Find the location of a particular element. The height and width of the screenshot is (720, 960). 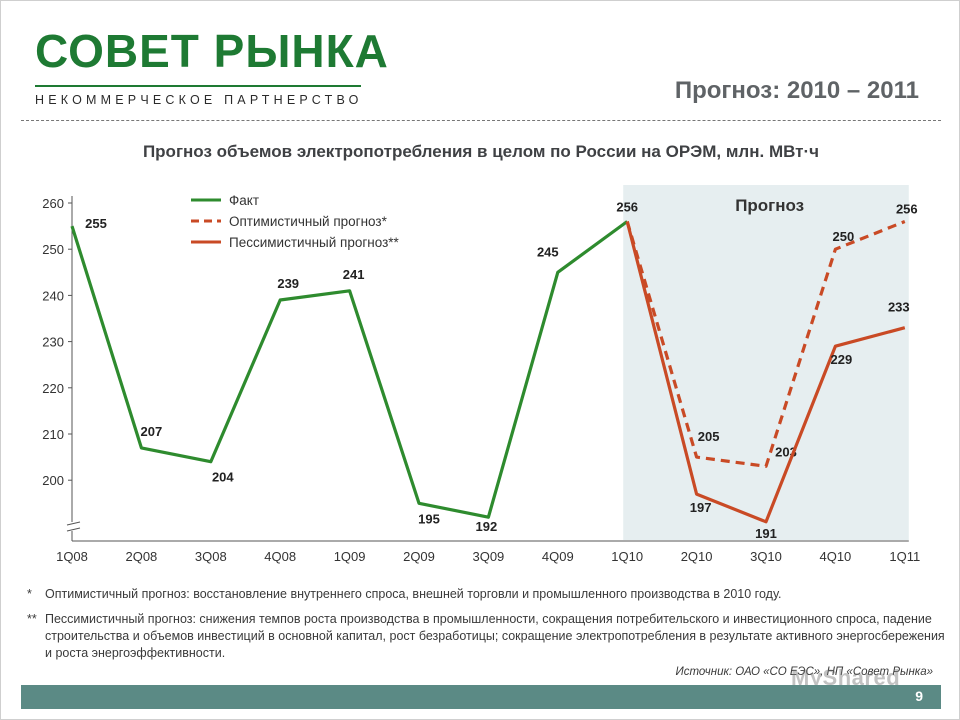

data-label: 197 is located at coordinates (701, 507).